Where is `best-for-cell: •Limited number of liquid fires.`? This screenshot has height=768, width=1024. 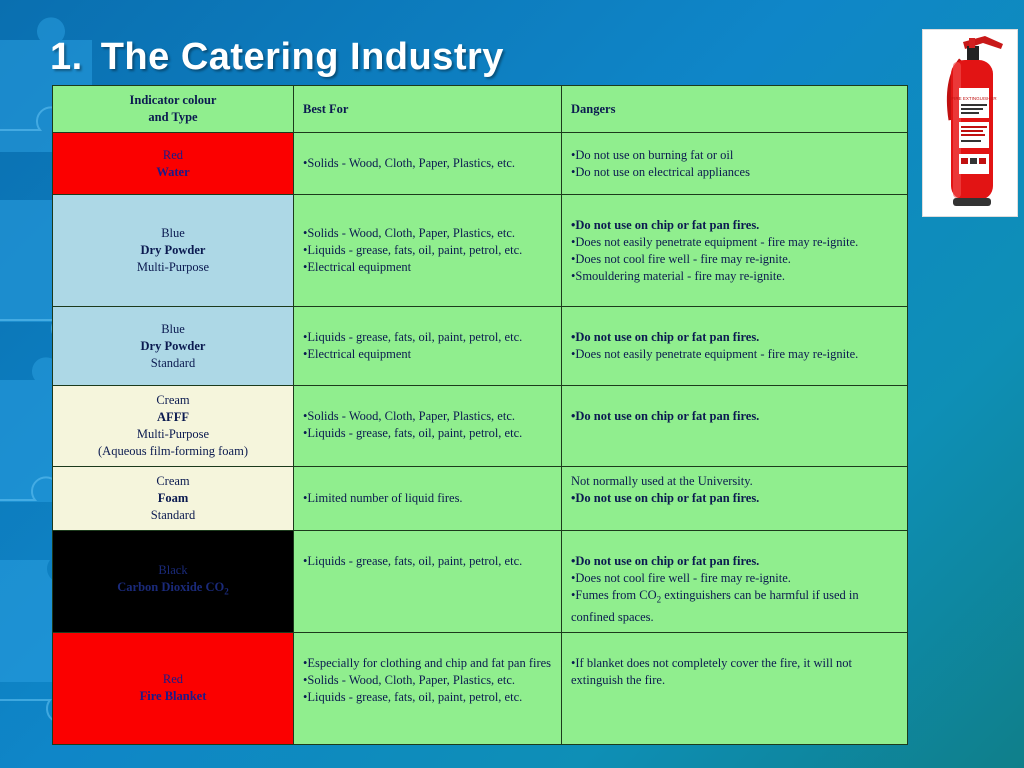 best-for-cell: •Limited number of liquid fires. is located at coordinates (427, 498).